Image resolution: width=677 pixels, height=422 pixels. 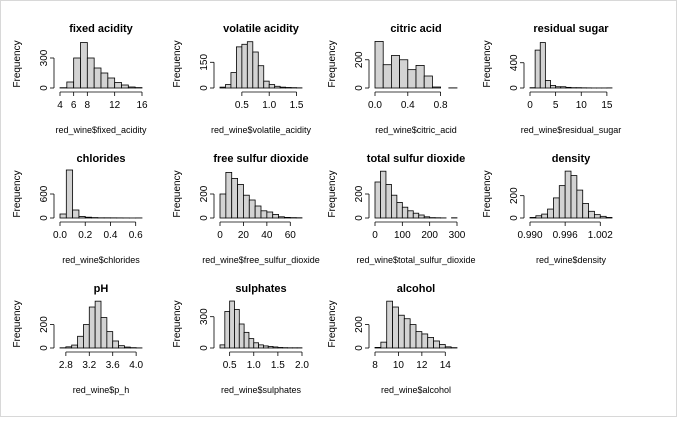 What do you see at coordinates (571, 159) in the screenshot?
I see `chart-title: density` at bounding box center [571, 159].